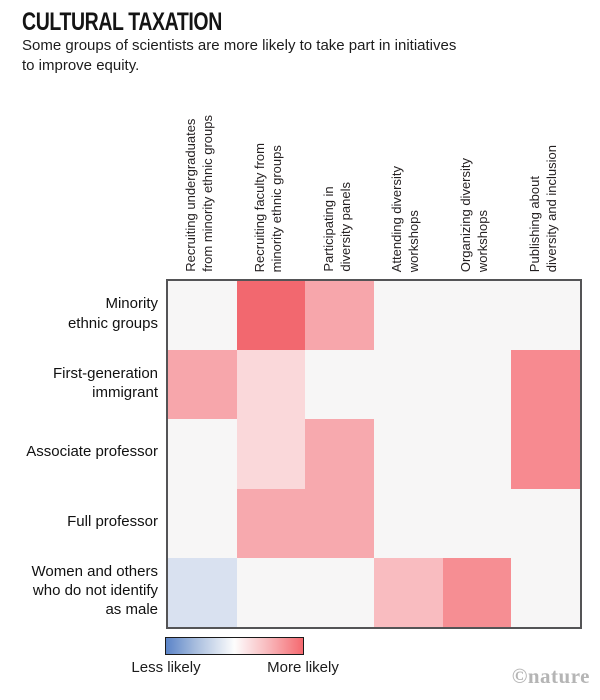  Describe the element at coordinates (408, 316) in the screenshot. I see `heatmap-cell-r0-c3` at that location.